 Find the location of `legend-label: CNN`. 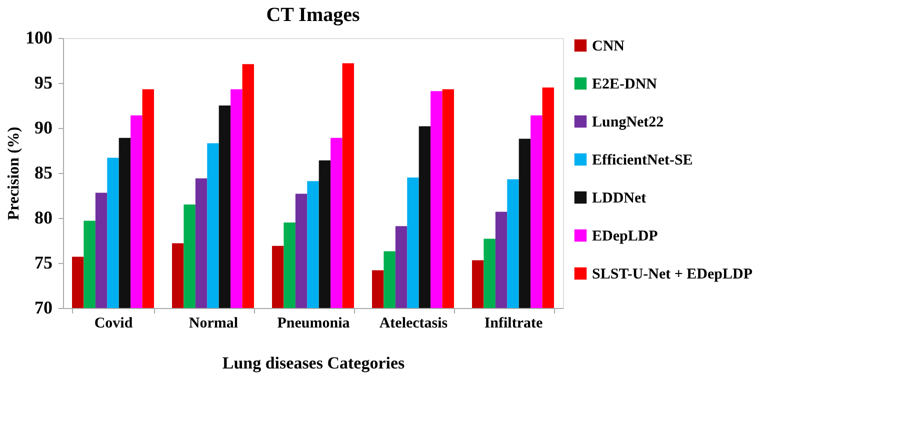

legend-label: CNN is located at coordinates (608, 46).